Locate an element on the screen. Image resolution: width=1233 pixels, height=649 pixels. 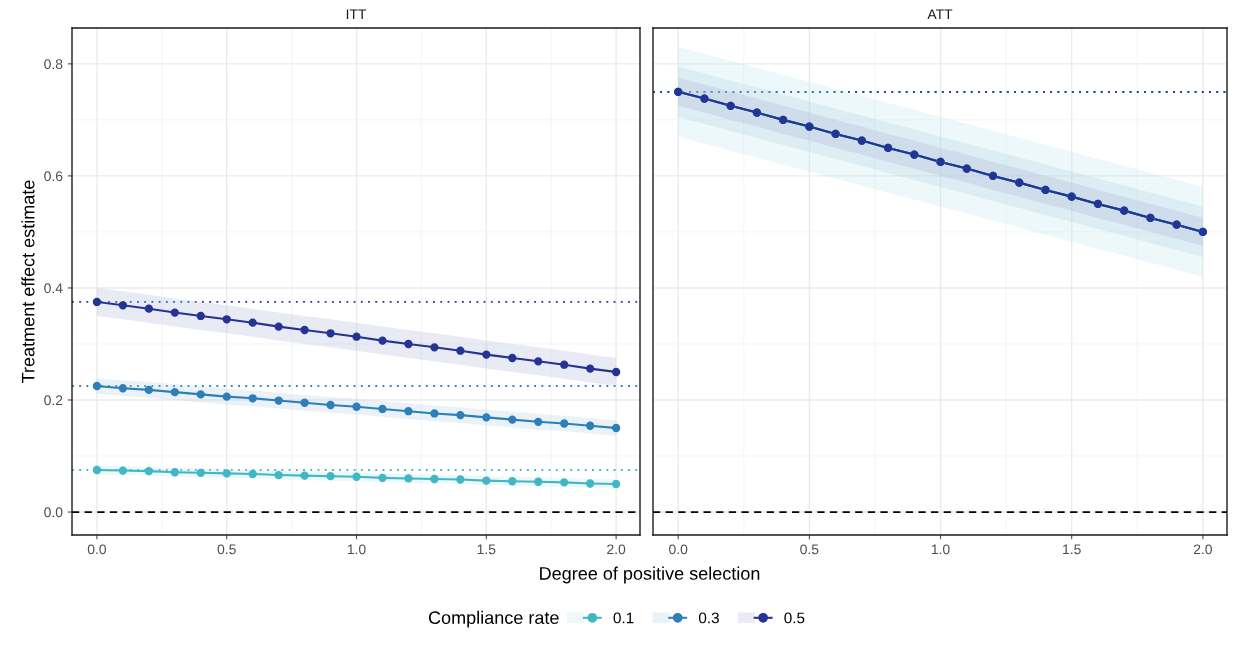
chart-title: ITT is located at coordinates (356, 14).